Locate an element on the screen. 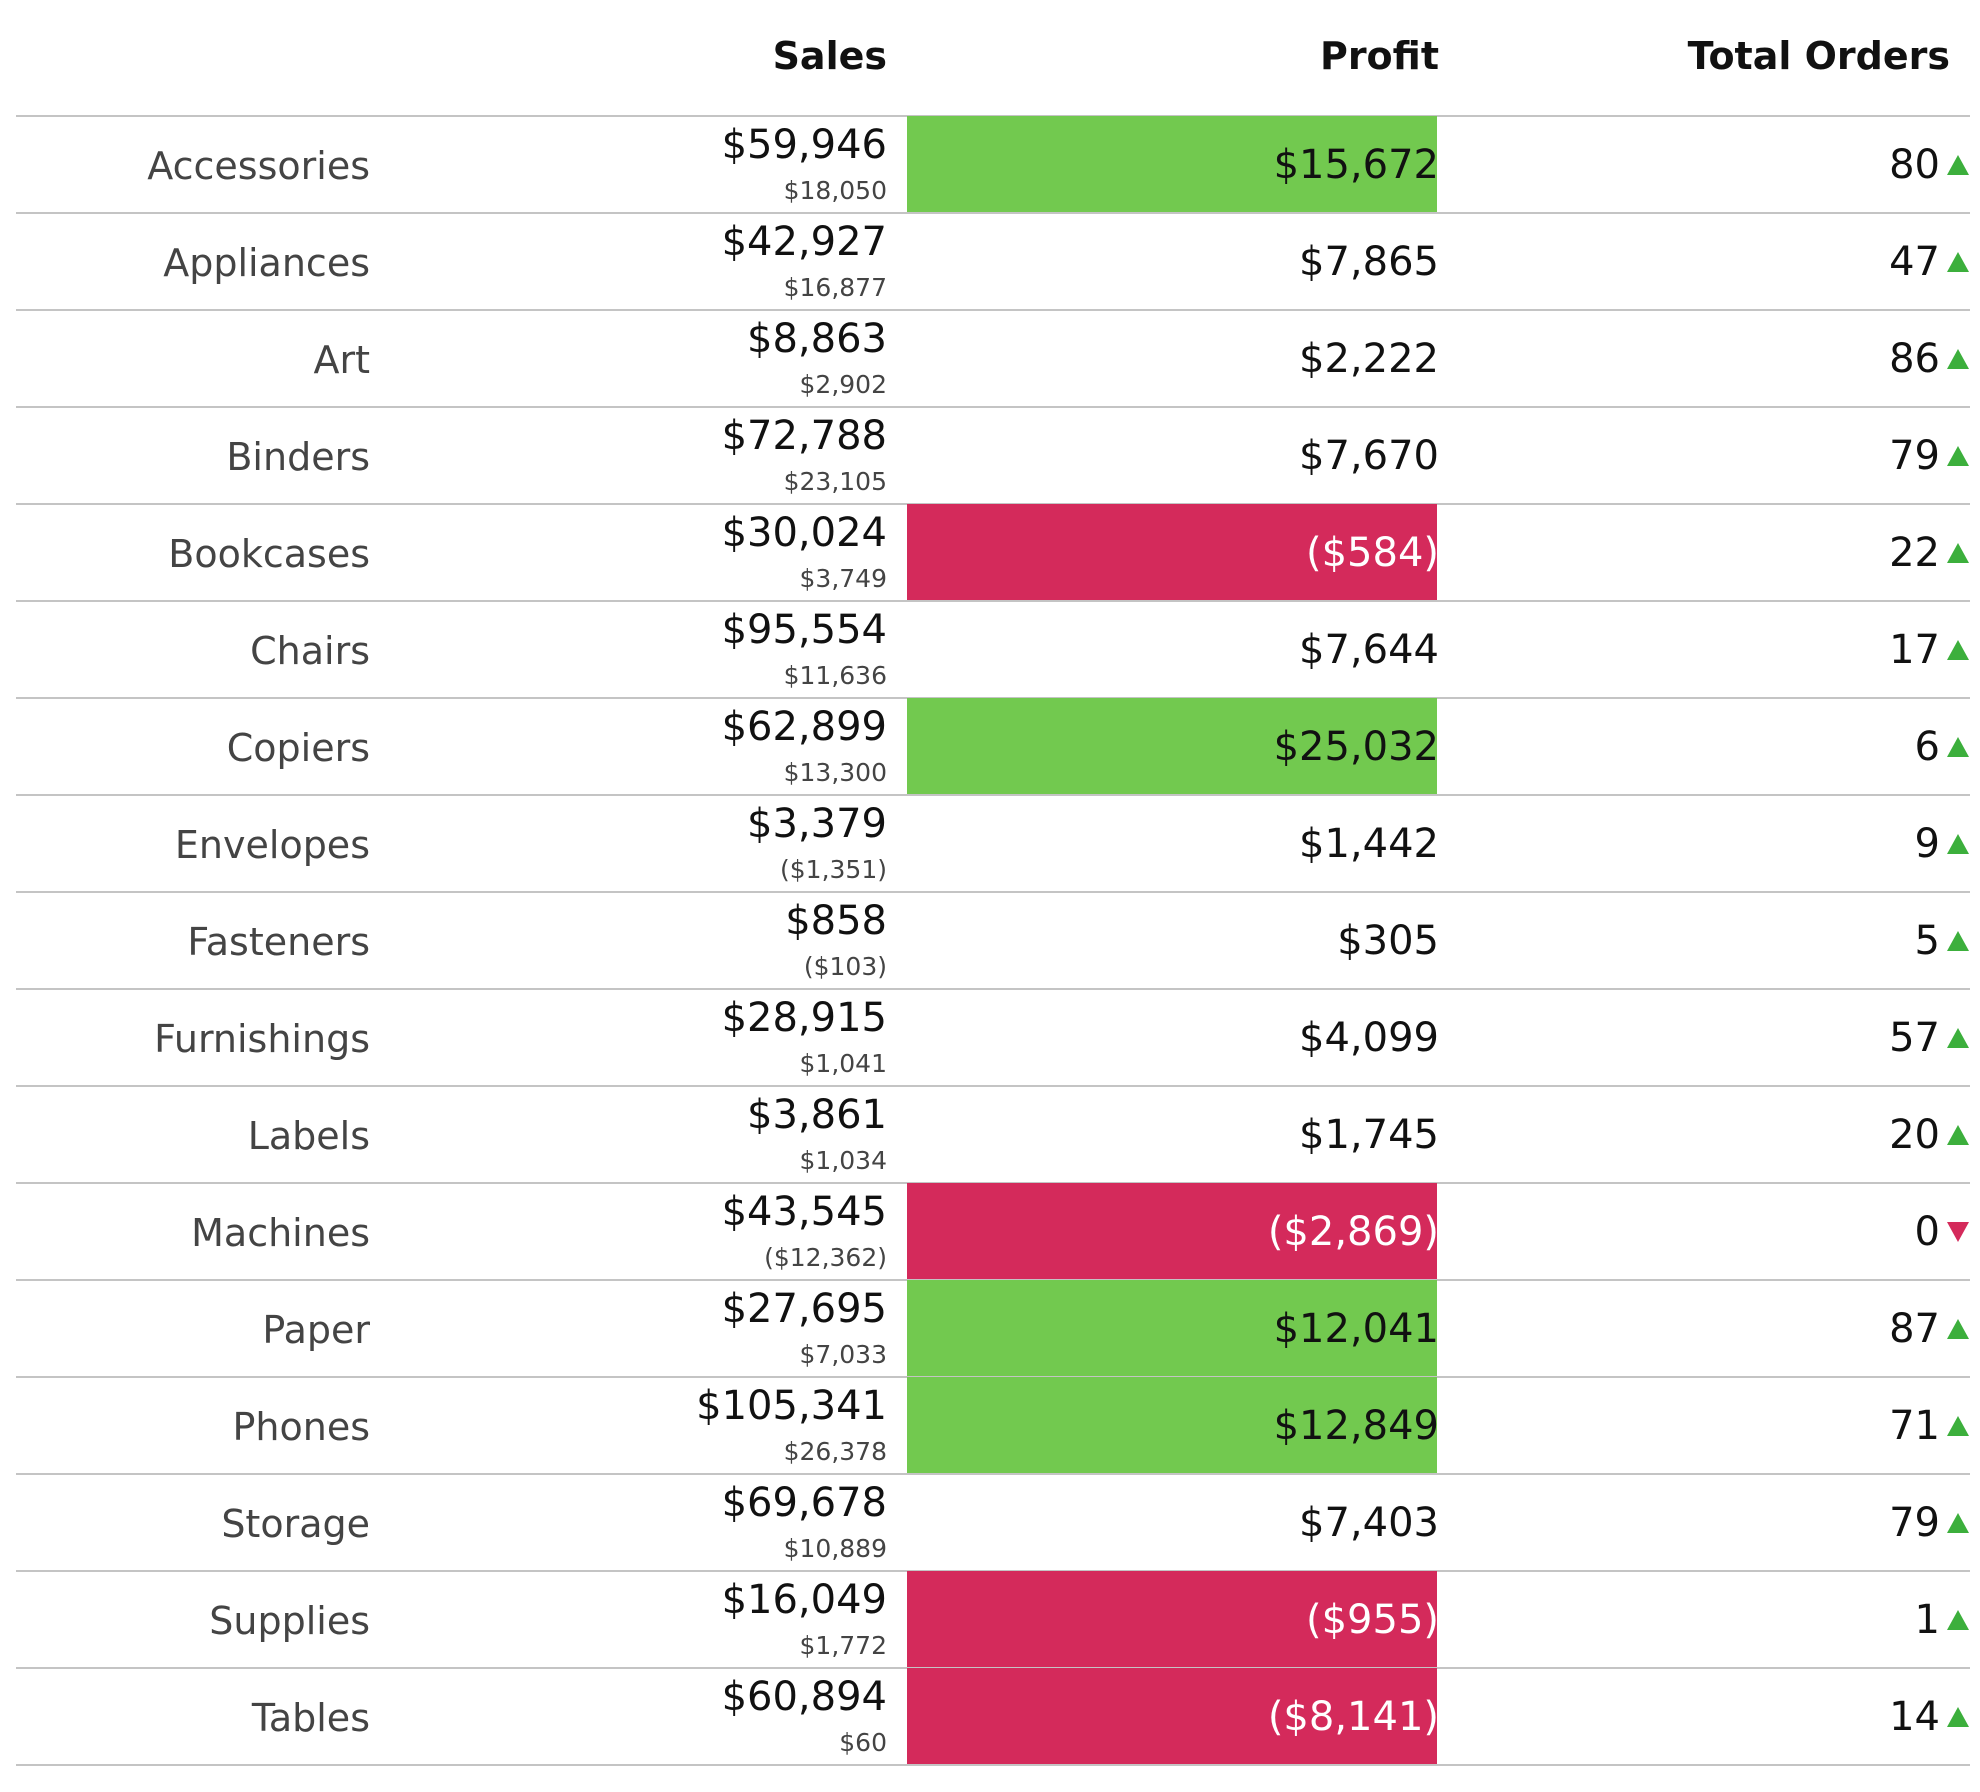 This screenshot has height=1792, width=1980. total-orders-value: 0 is located at coordinates (1927, 1232).